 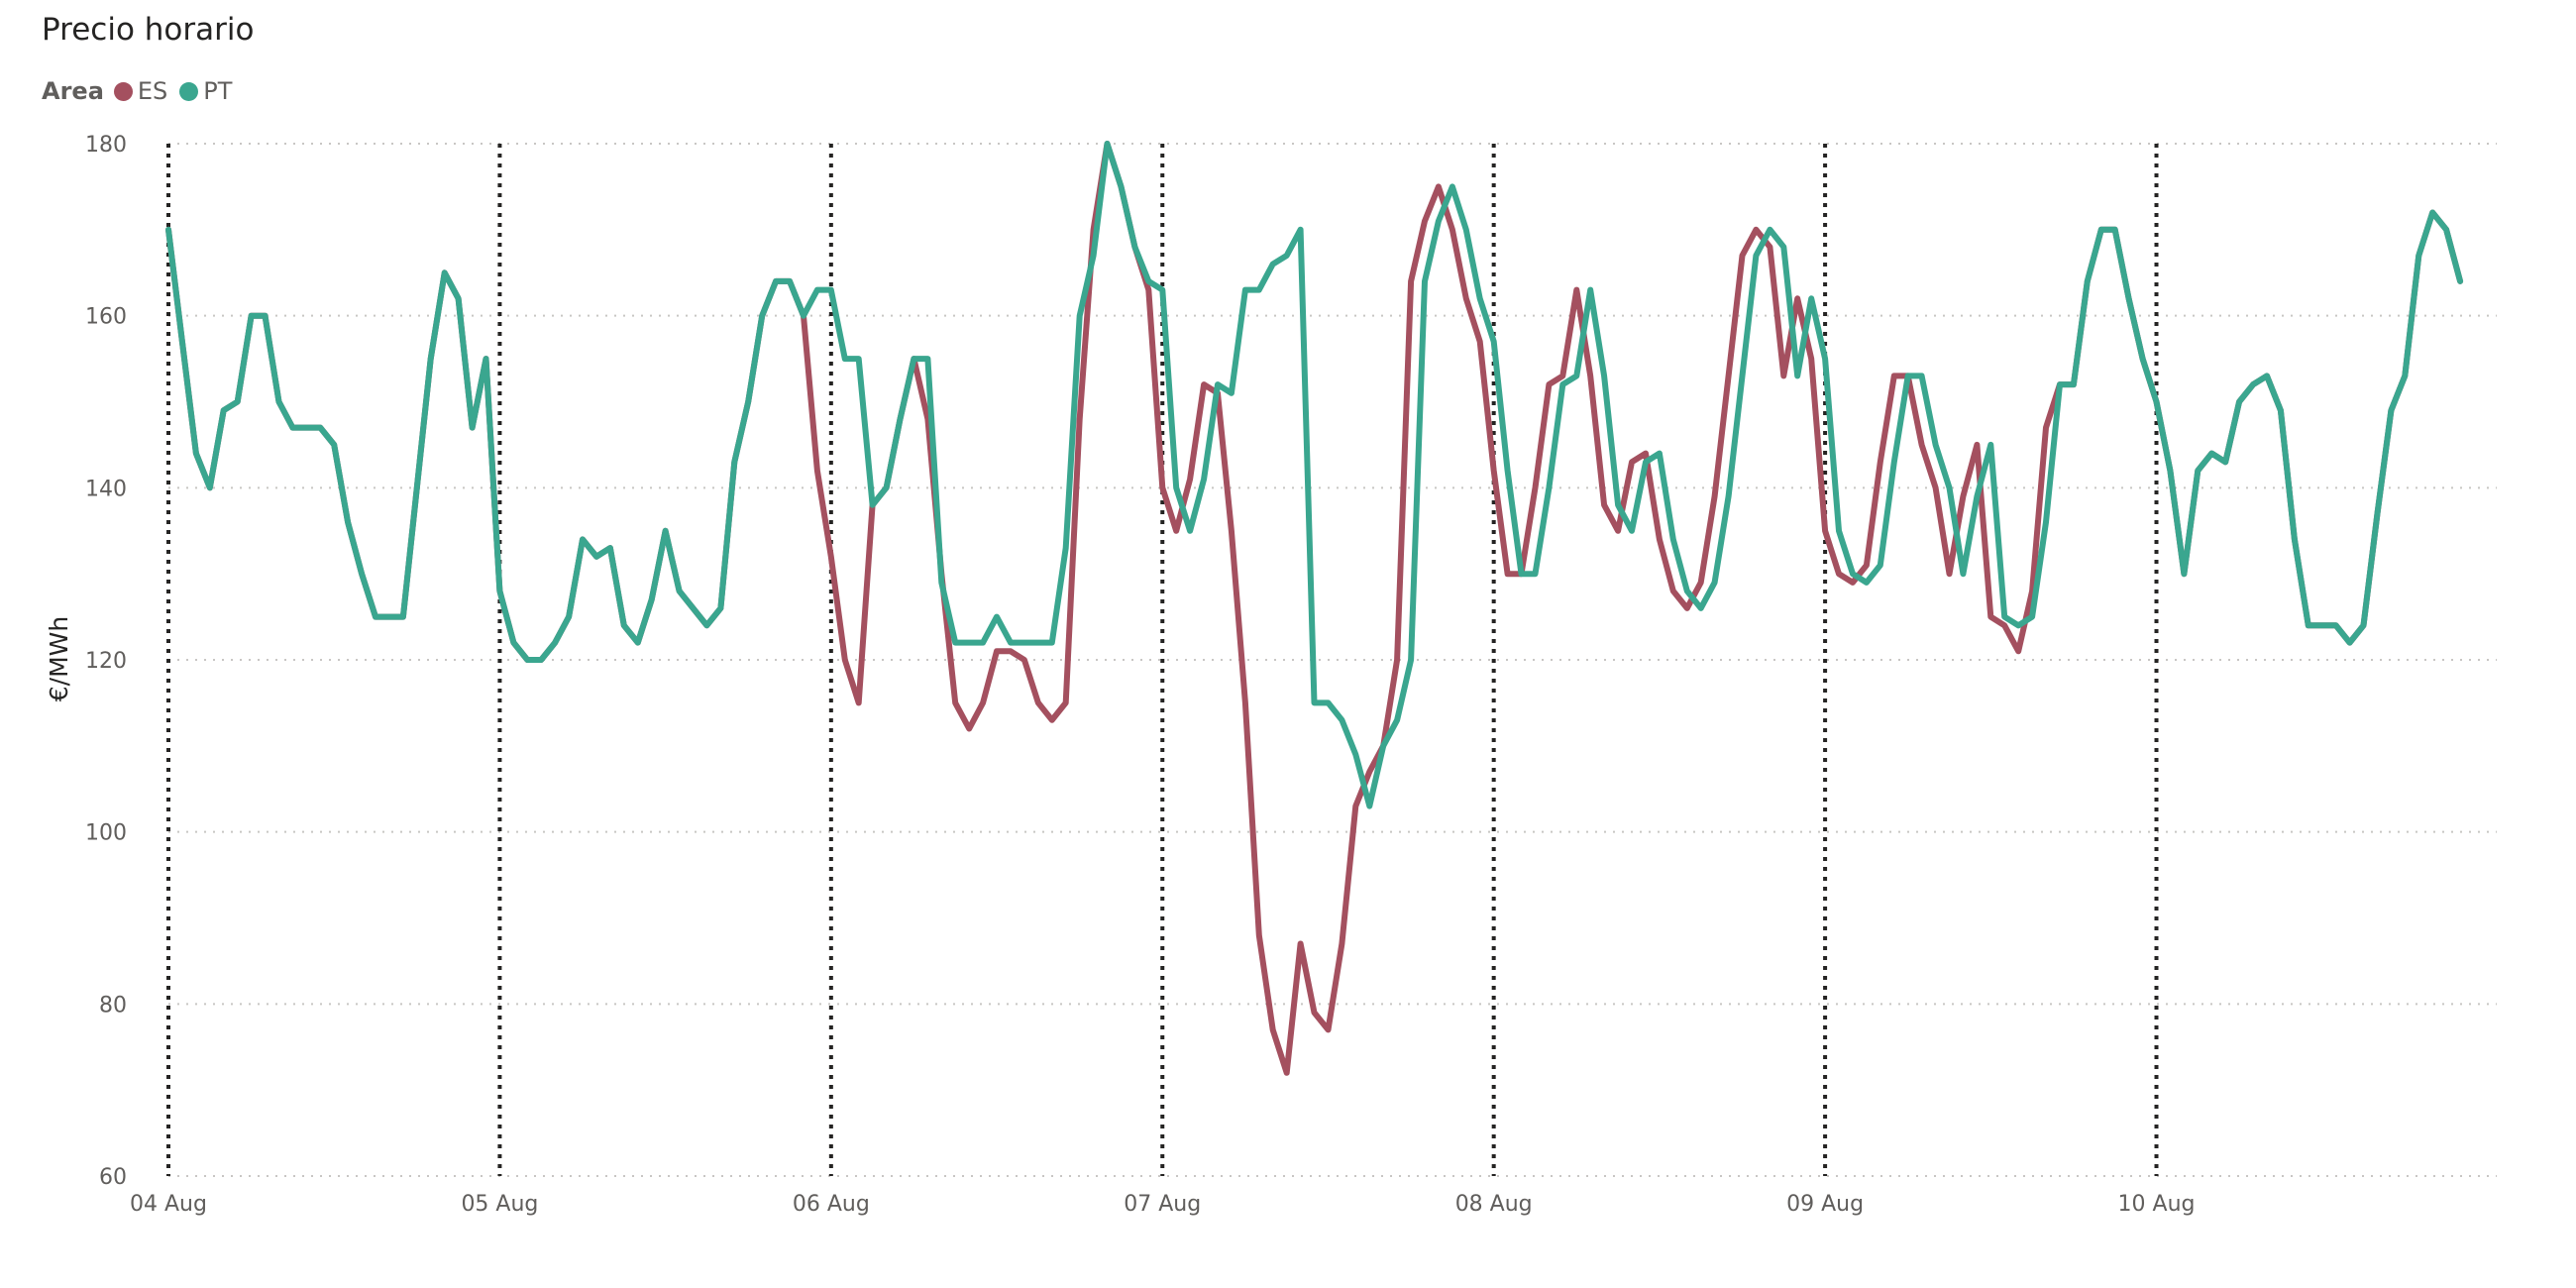 I want to click on y-axis: 60 80 100 120 140 160 180, so click(x=106, y=661).